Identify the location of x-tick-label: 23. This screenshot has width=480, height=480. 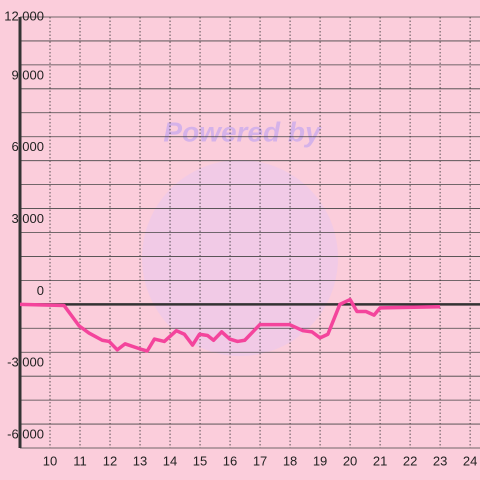
(440, 460).